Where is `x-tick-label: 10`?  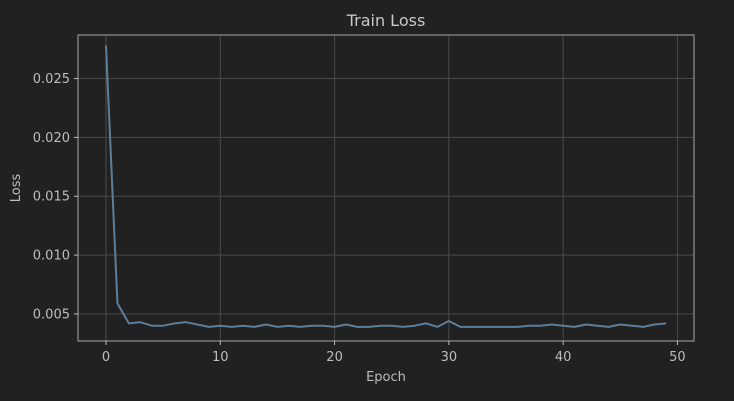 x-tick-label: 10 is located at coordinates (220, 357).